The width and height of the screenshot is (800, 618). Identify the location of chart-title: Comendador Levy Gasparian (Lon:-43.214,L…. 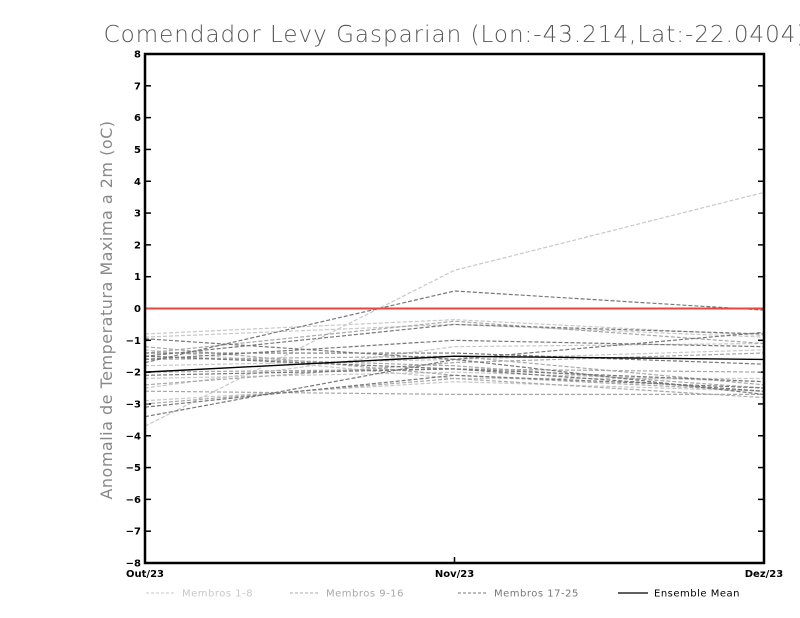
(452, 35).